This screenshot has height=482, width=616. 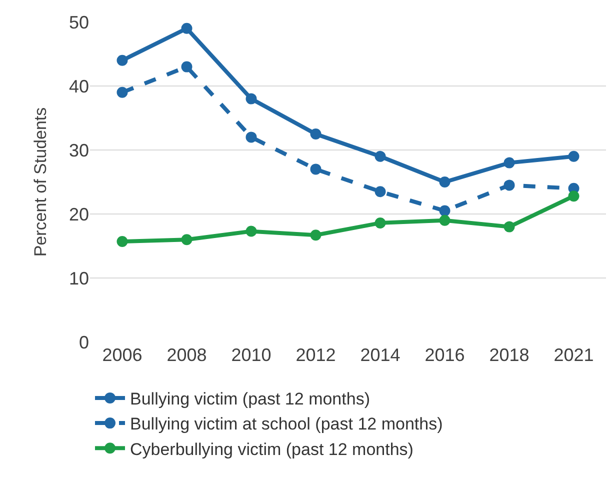 I want to click on y-tick-label: 30, so click(x=78, y=150).